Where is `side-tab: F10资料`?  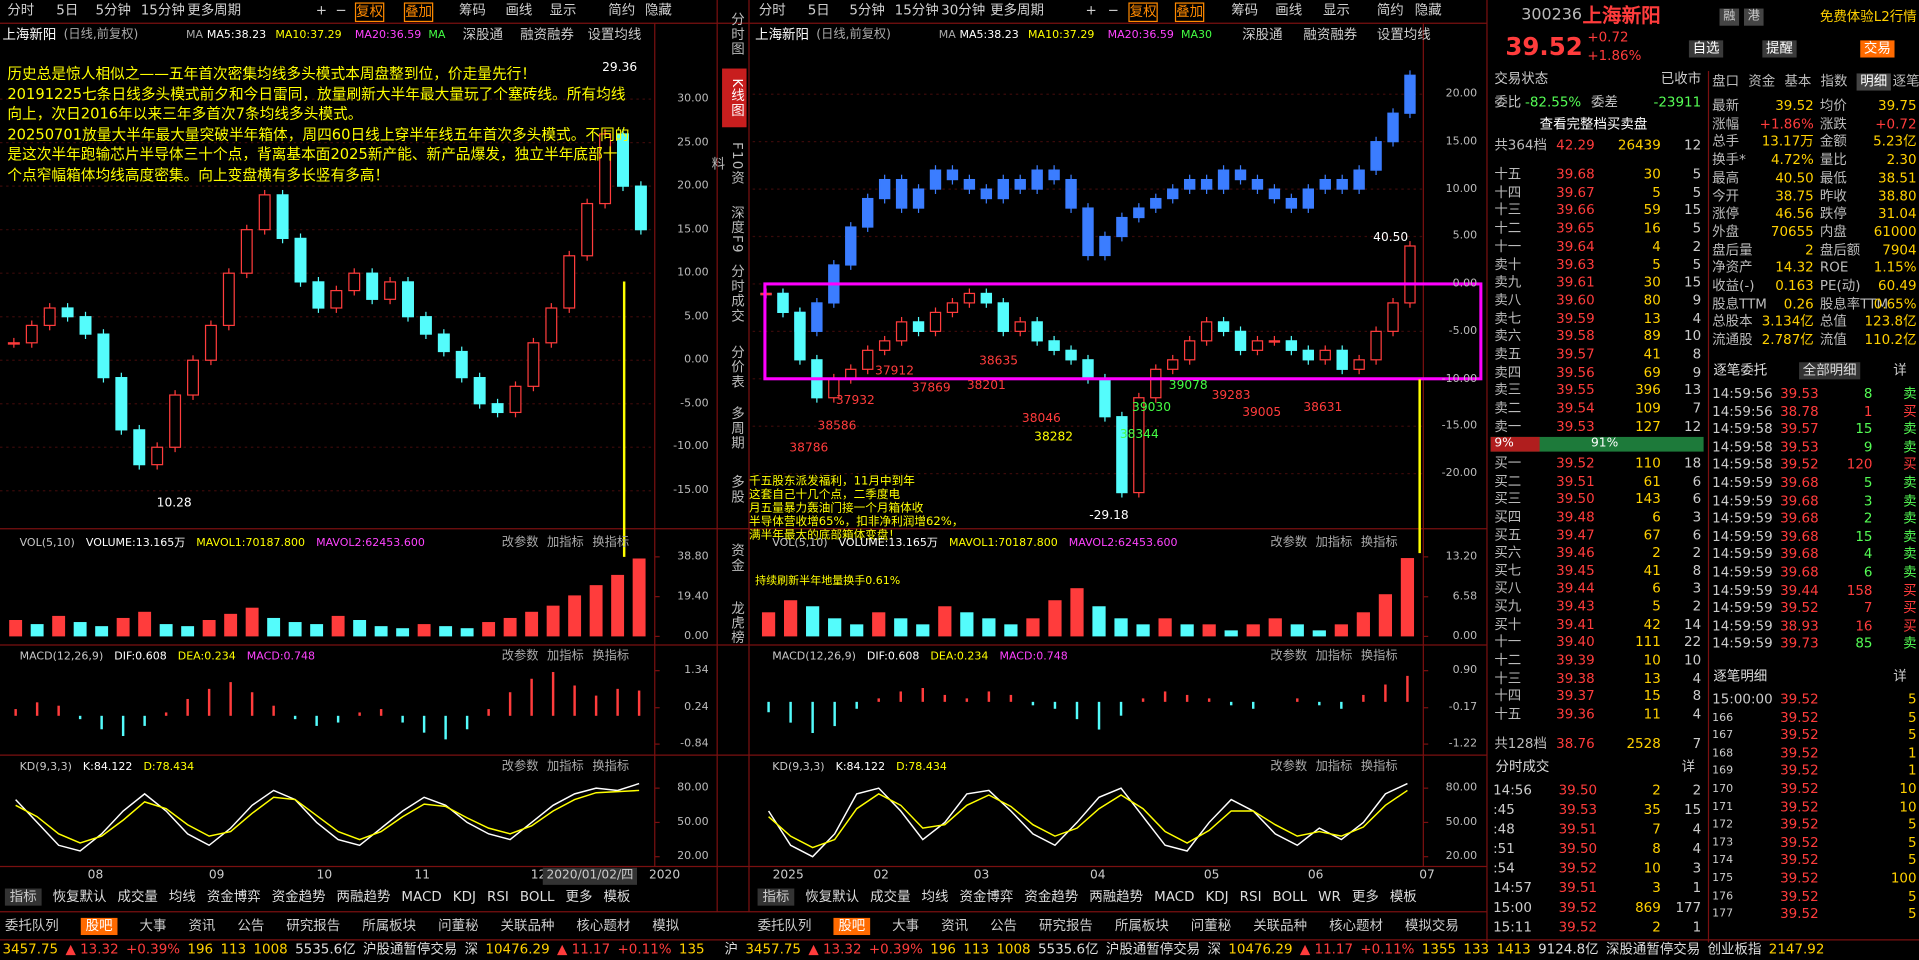
side-tab: F10资料 is located at coordinates (727, 164).